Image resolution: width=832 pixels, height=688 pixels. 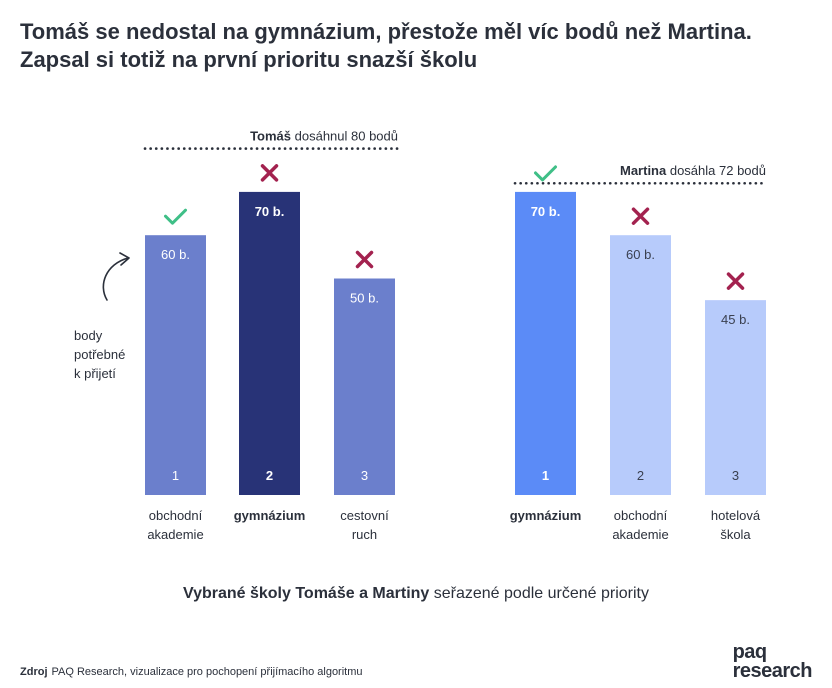 What do you see at coordinates (269, 475) in the screenshot?
I see `tomáš-bar-2-priority: 2` at bounding box center [269, 475].